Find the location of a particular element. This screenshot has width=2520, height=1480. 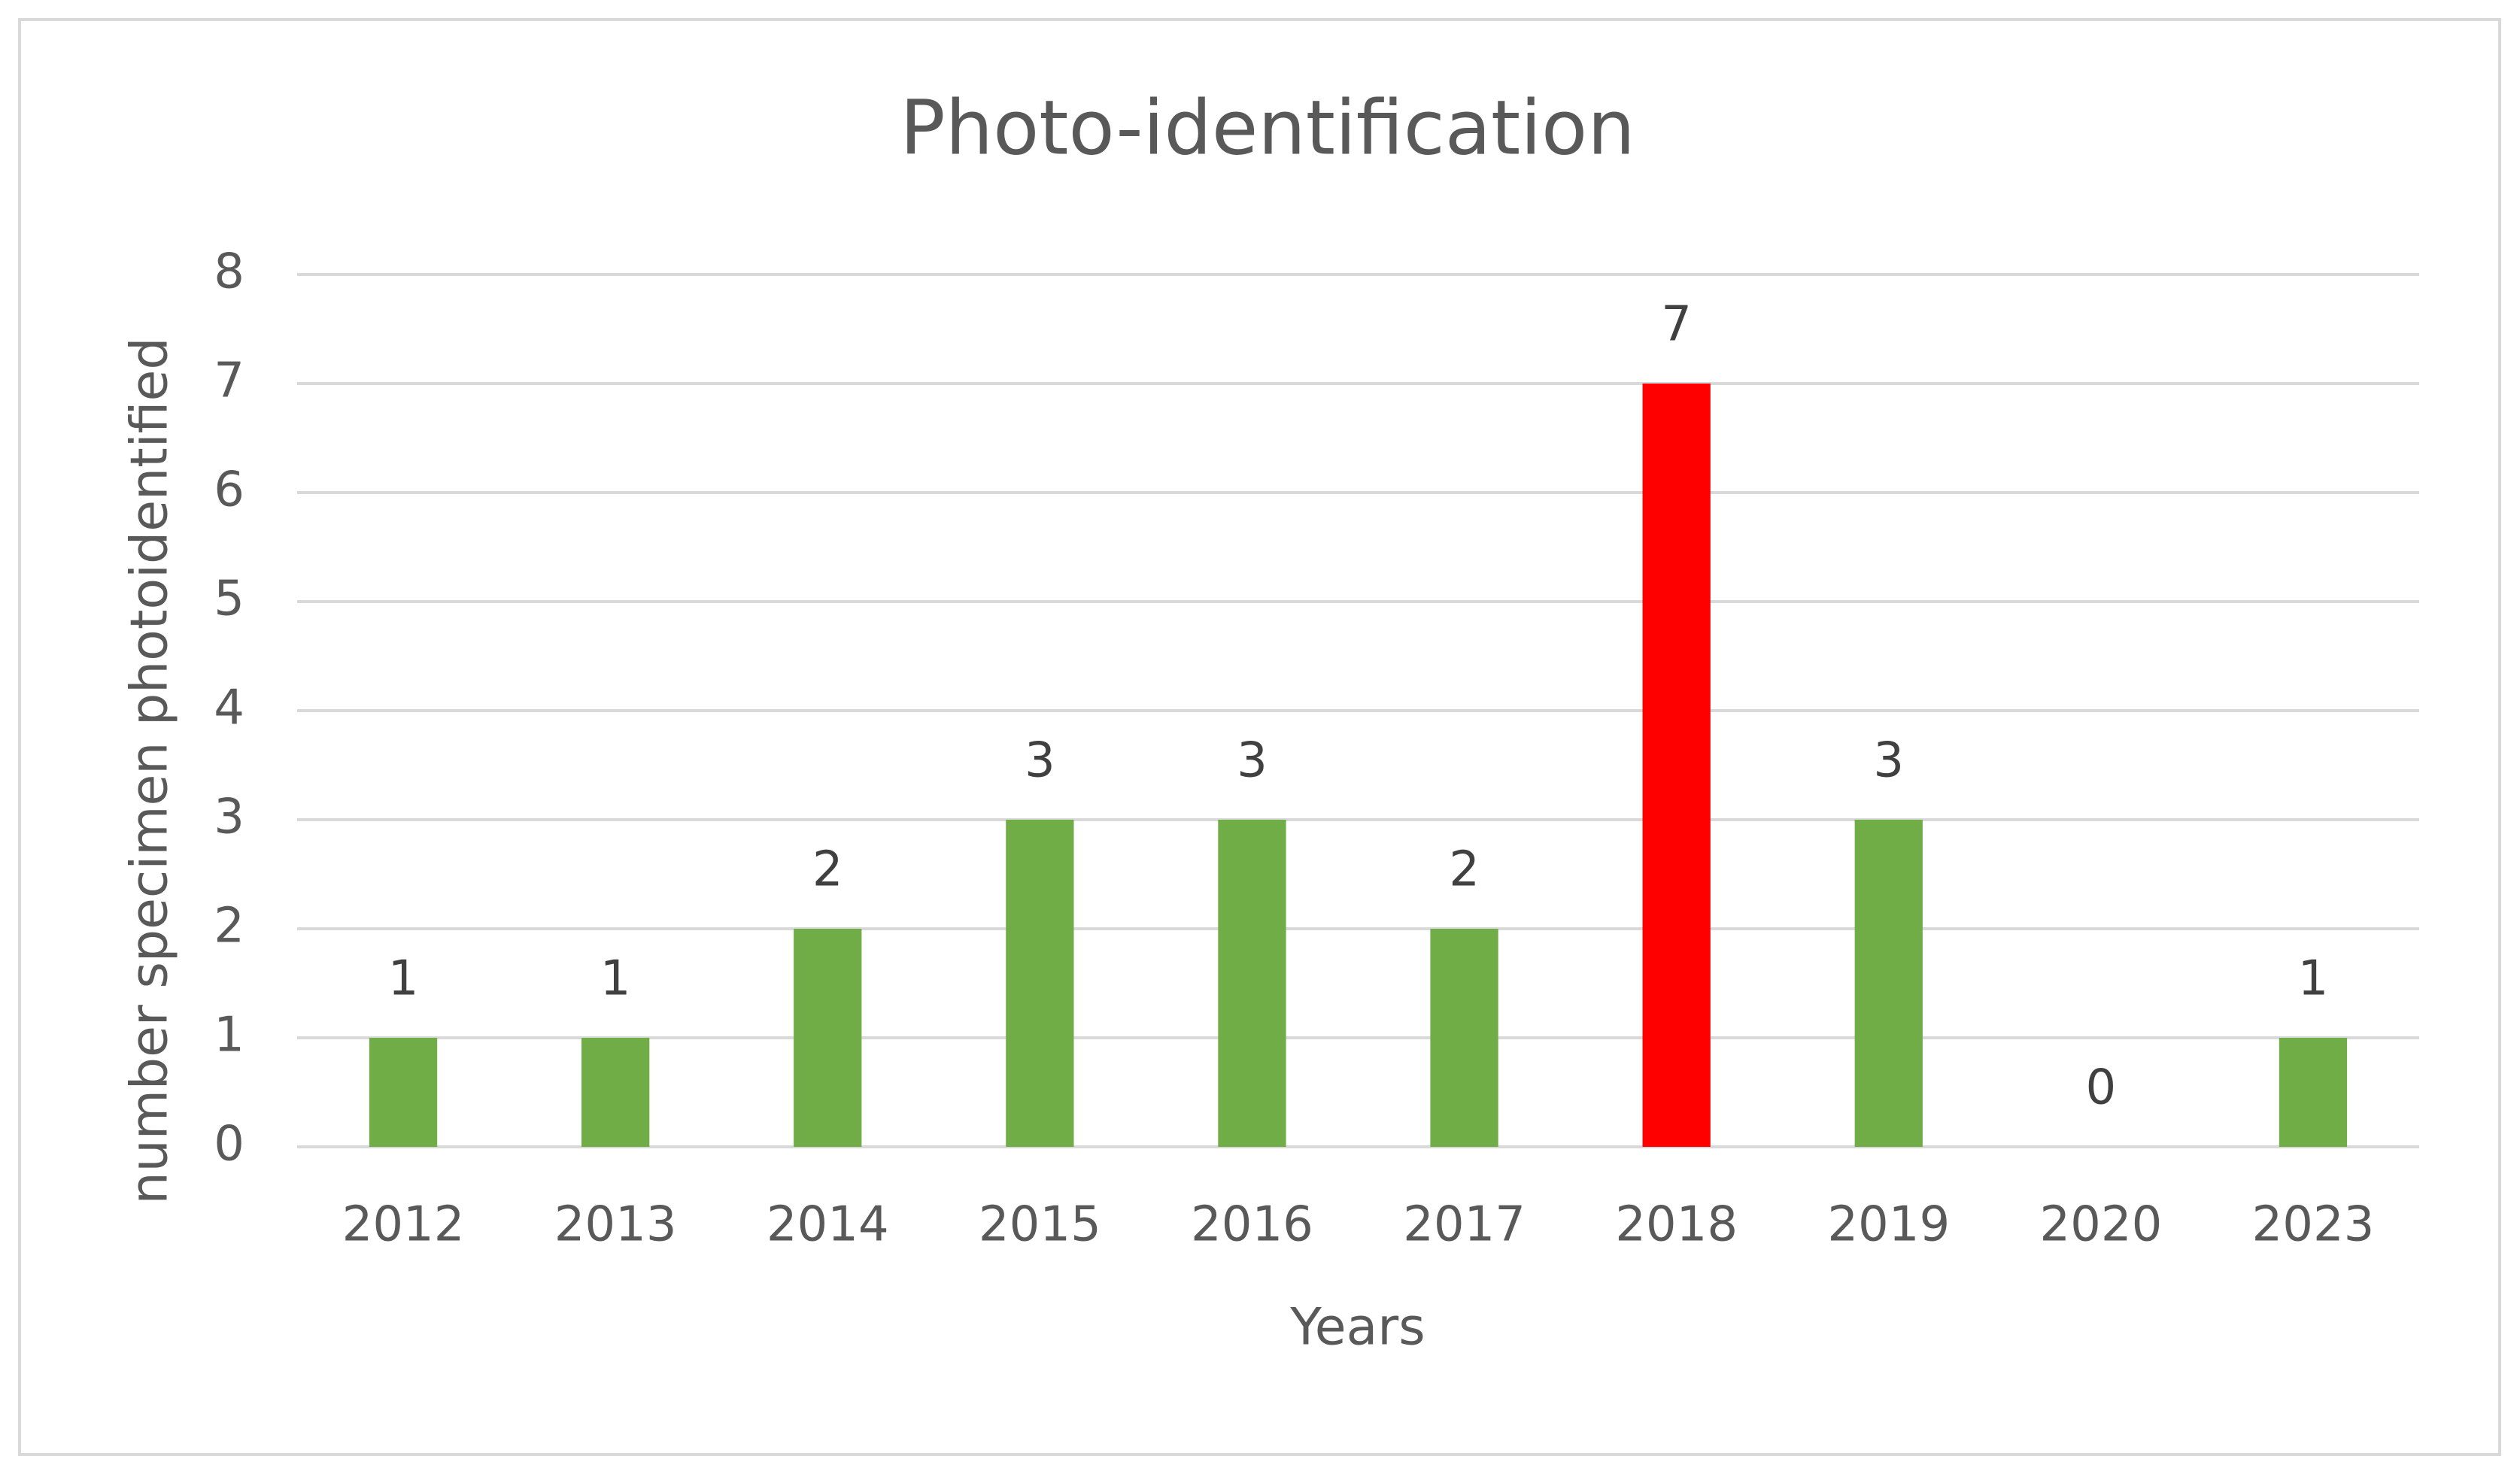

x-tick-label: 2014 is located at coordinates (828, 1225).